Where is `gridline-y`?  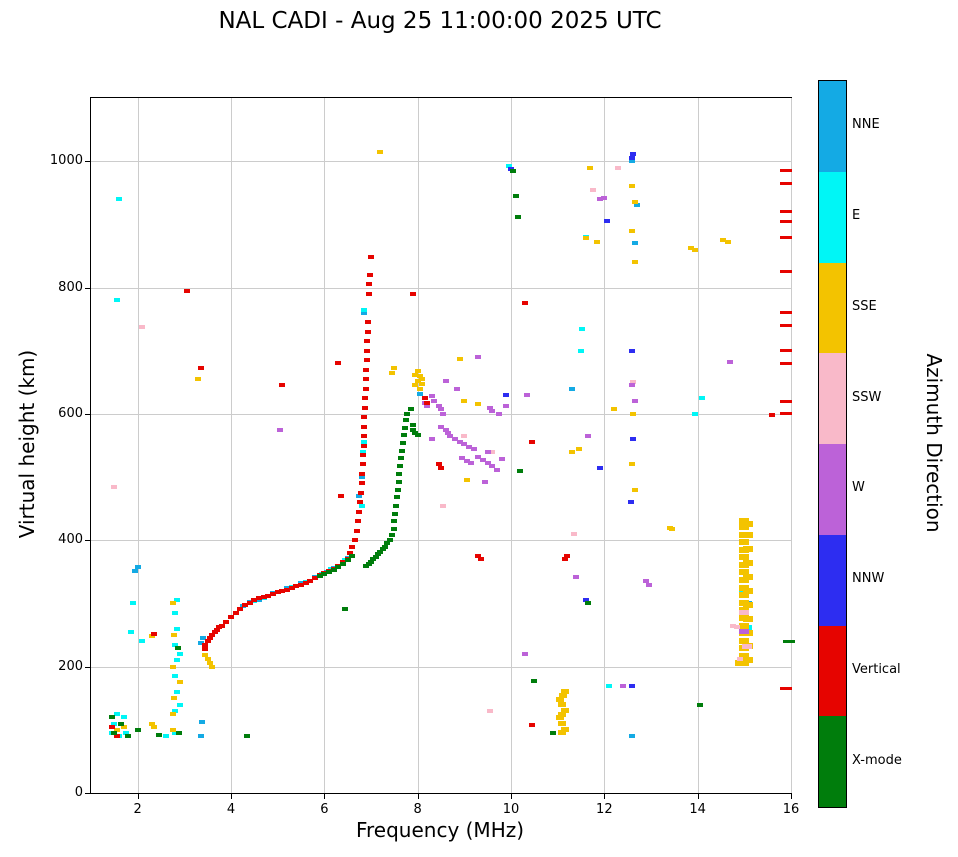
gridline-y is located at coordinates (441, 162).